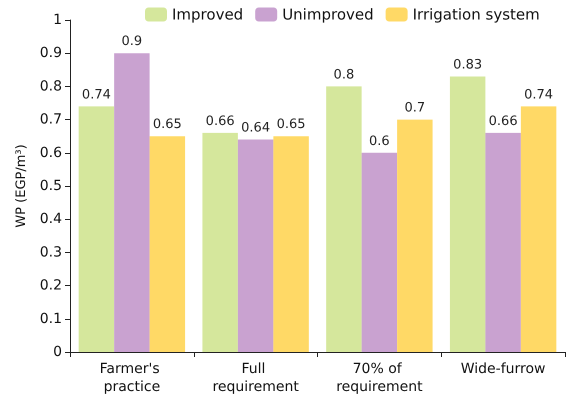  What do you see at coordinates (328, 15) in the screenshot?
I see `legend-label: Unimproved` at bounding box center [328, 15].